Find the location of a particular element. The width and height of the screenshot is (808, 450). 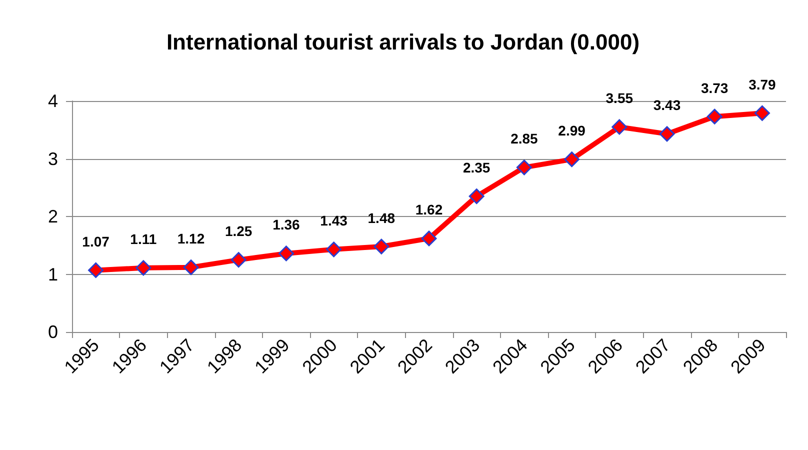

data-label: 1.36 is located at coordinates (286, 224).